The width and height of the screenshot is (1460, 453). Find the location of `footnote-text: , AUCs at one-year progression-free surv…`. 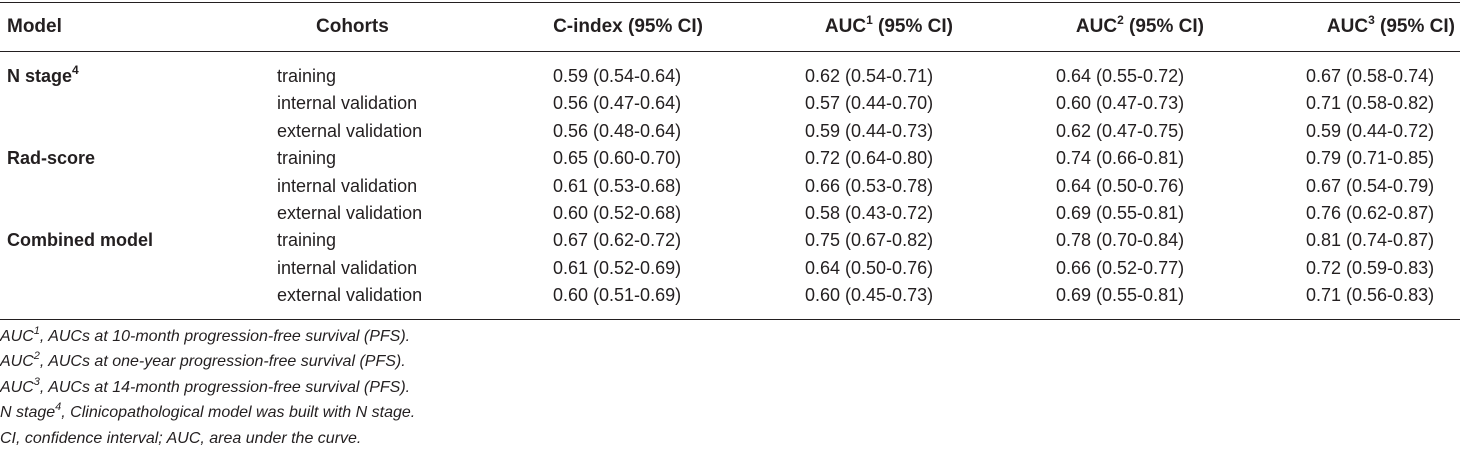

footnote-text: , AUCs at one-year progression-free surv… is located at coordinates (222, 362).